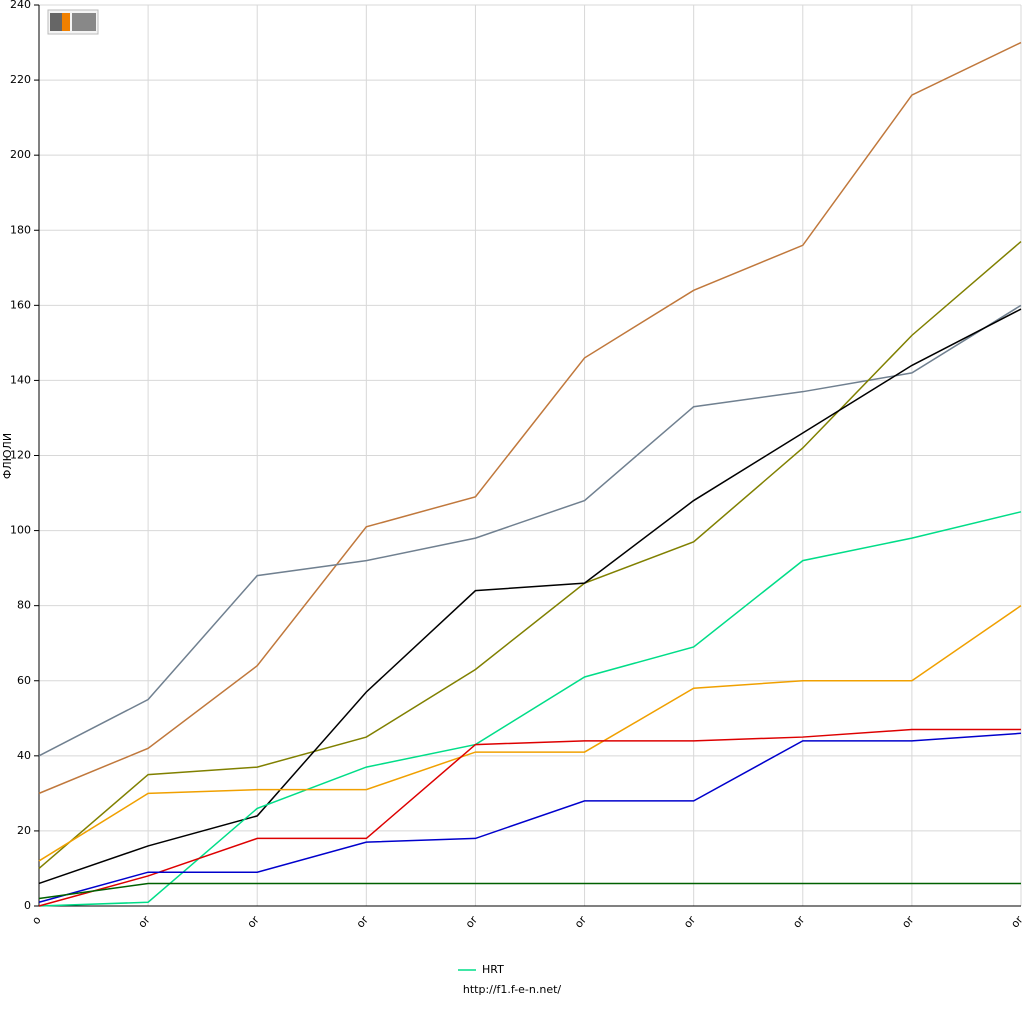 This screenshot has width=1024, height=1024. I want to click on y-tick-label: 160, so click(20, 304).